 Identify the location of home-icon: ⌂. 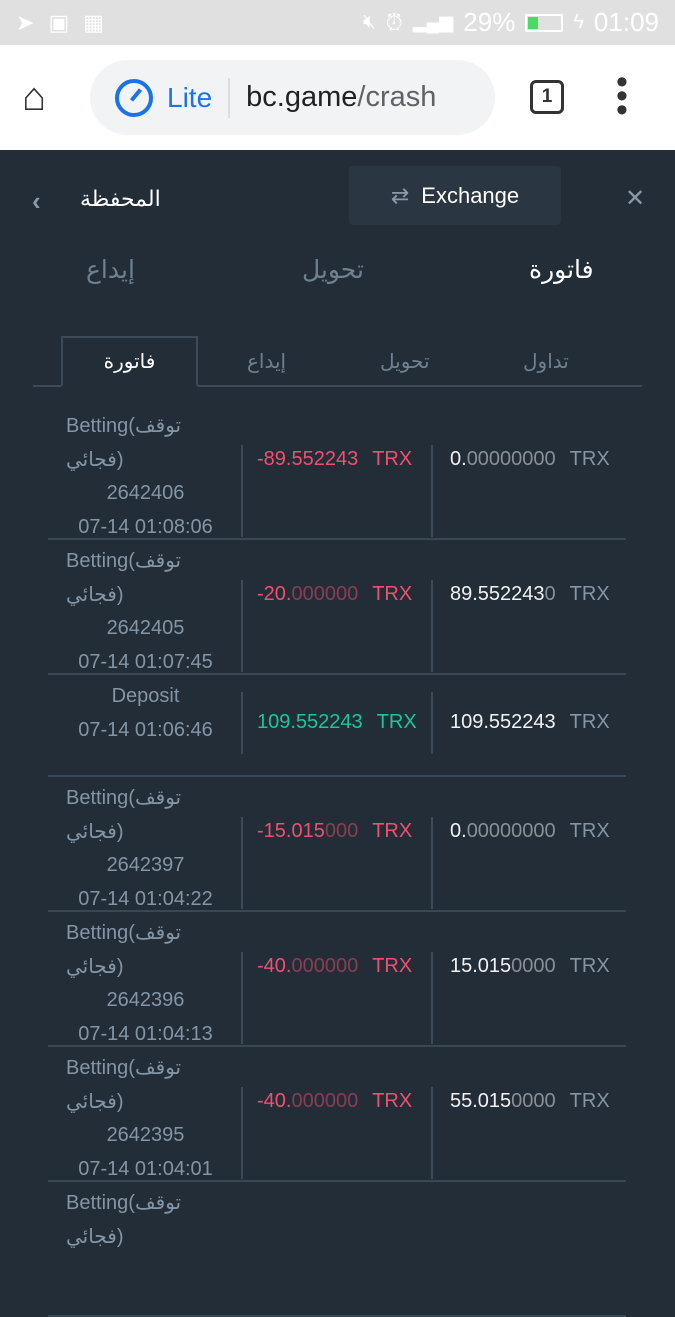
(34, 97).